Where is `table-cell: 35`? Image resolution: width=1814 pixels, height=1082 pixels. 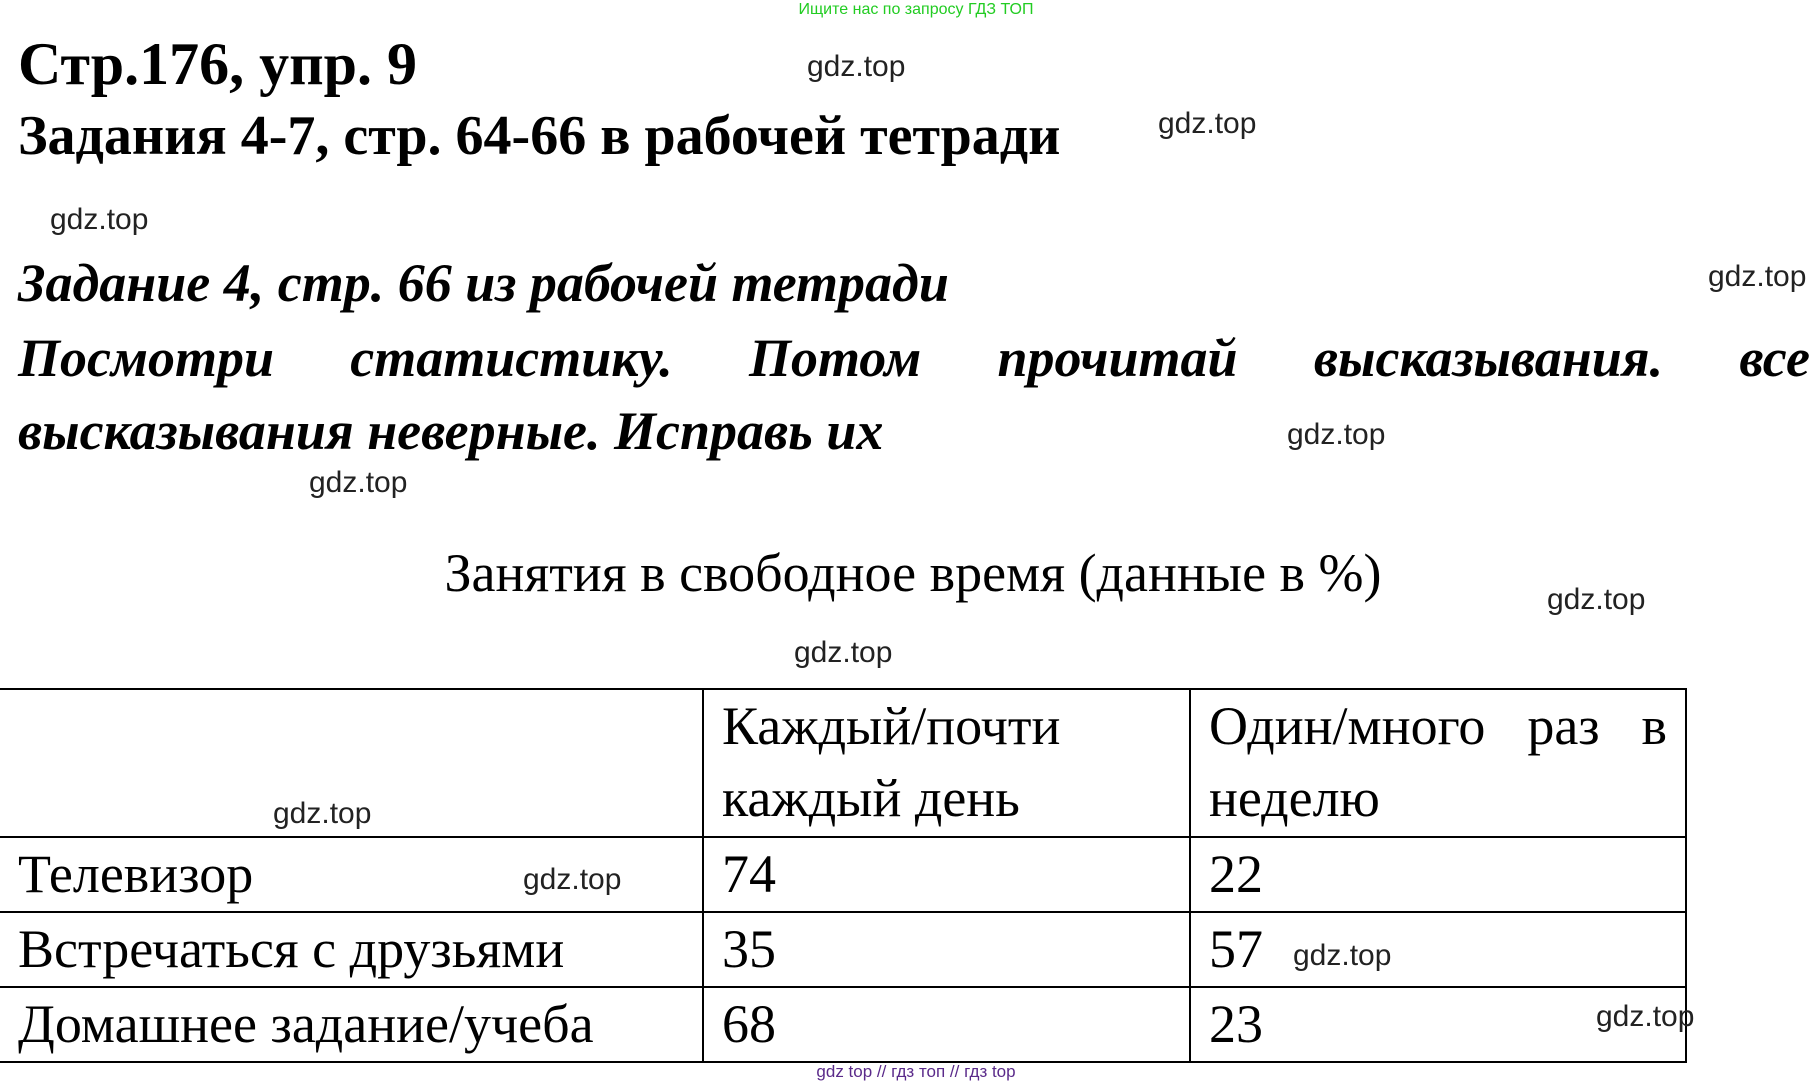
table-cell: 35 is located at coordinates (946, 949).